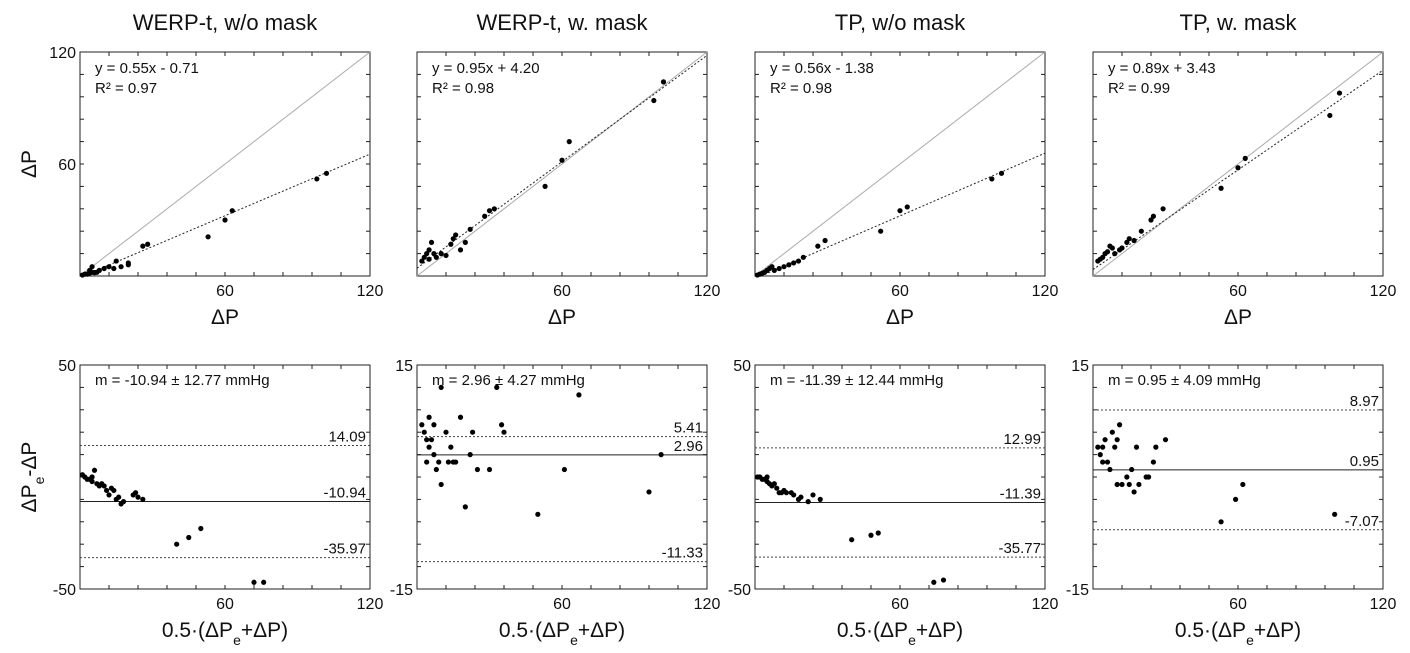 Image resolution: width=1410 pixels, height=653 pixels. I want to click on y-axis-label: ΔP, so click(29, 164).